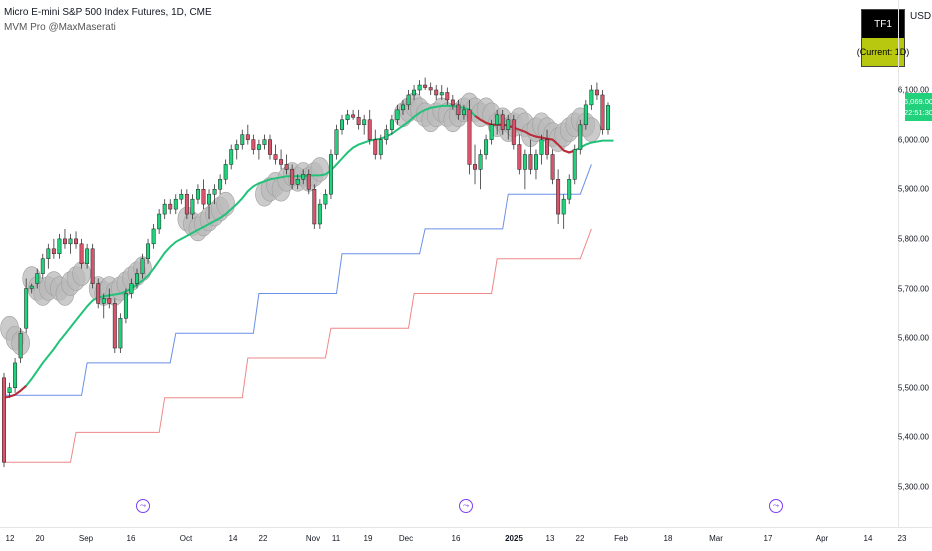  What do you see at coordinates (913, 437) in the screenshot?
I see `price-tick: 5,400.00` at bounding box center [913, 437].